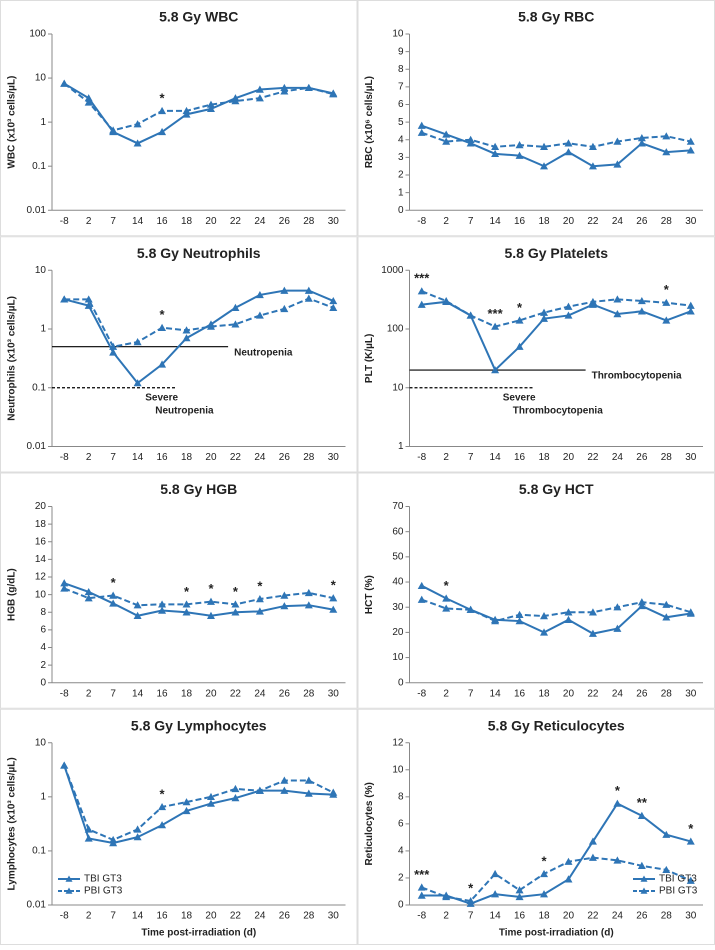 The height and width of the screenshot is (950, 715). I want to click on legend-marker, so click(644, 890).